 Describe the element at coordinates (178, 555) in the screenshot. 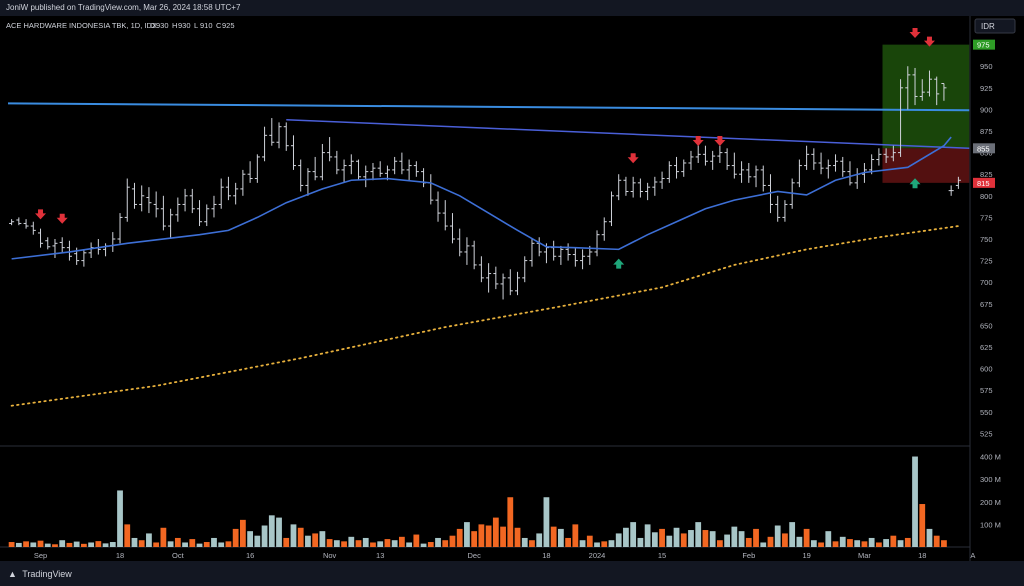

I see `time-tick-label: Oct` at that location.